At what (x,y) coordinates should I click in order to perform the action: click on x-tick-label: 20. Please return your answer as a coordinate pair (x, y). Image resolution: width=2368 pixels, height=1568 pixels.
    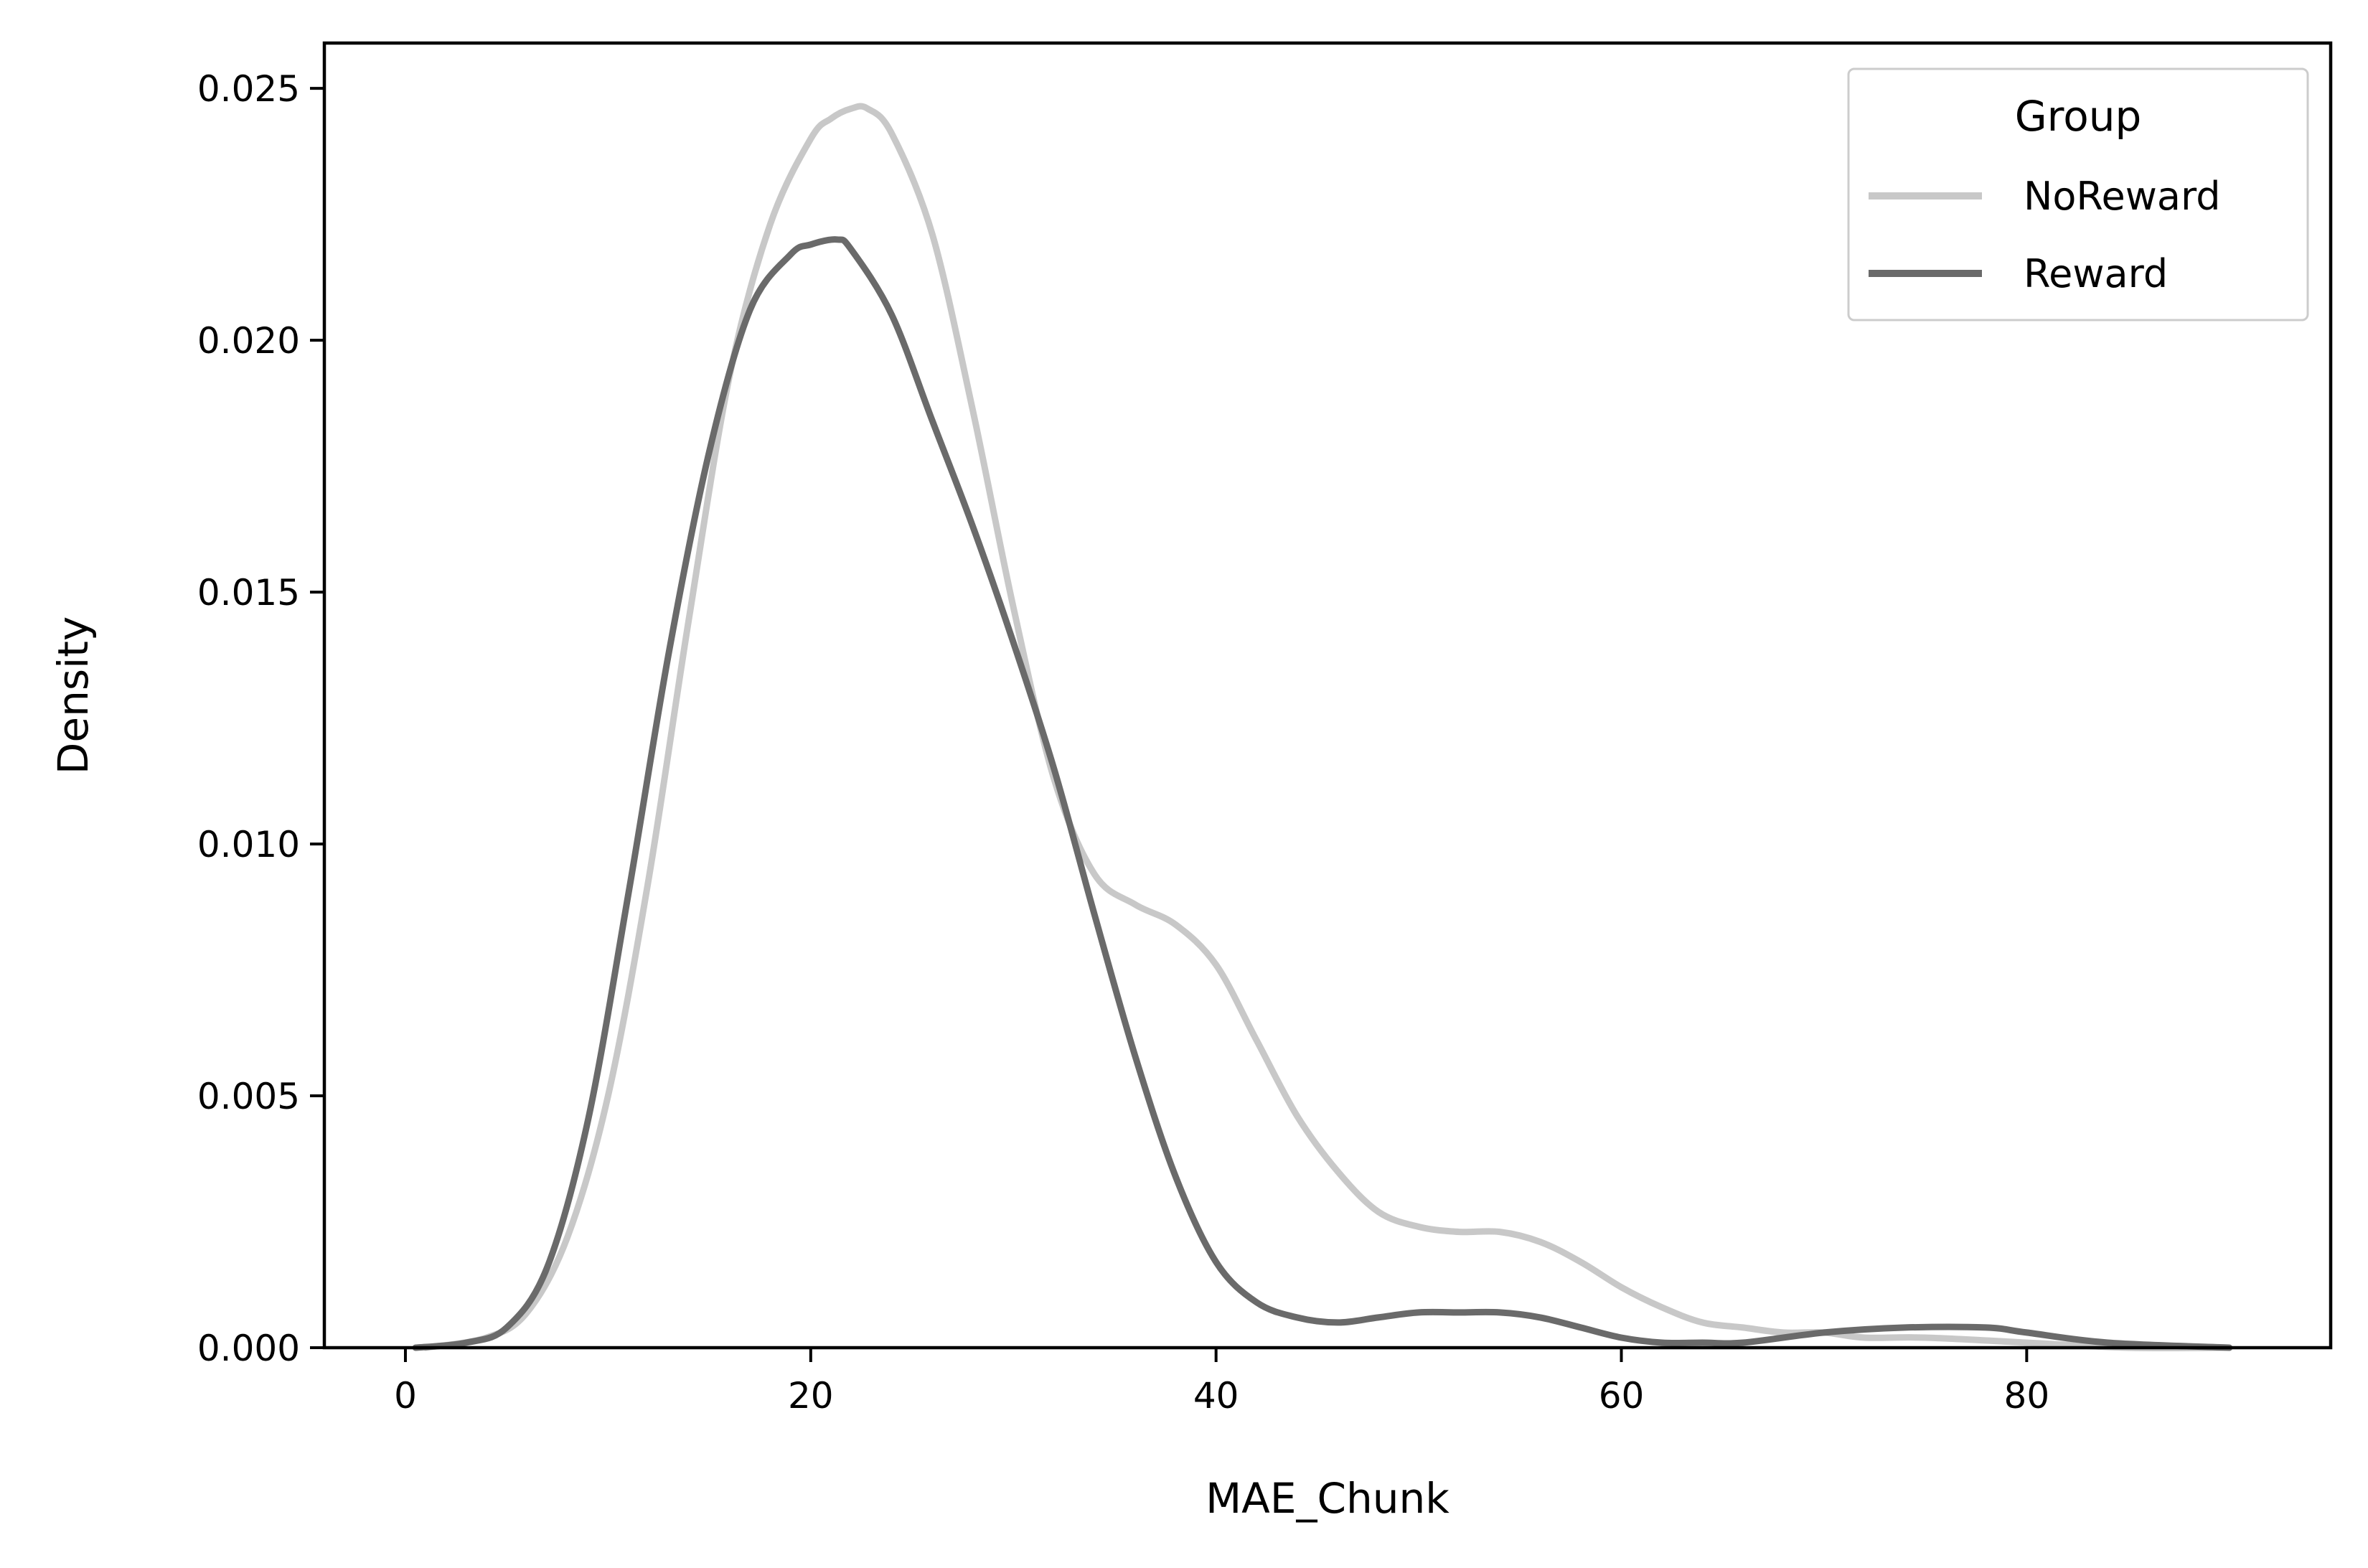
    Looking at the image, I should click on (811, 1396).